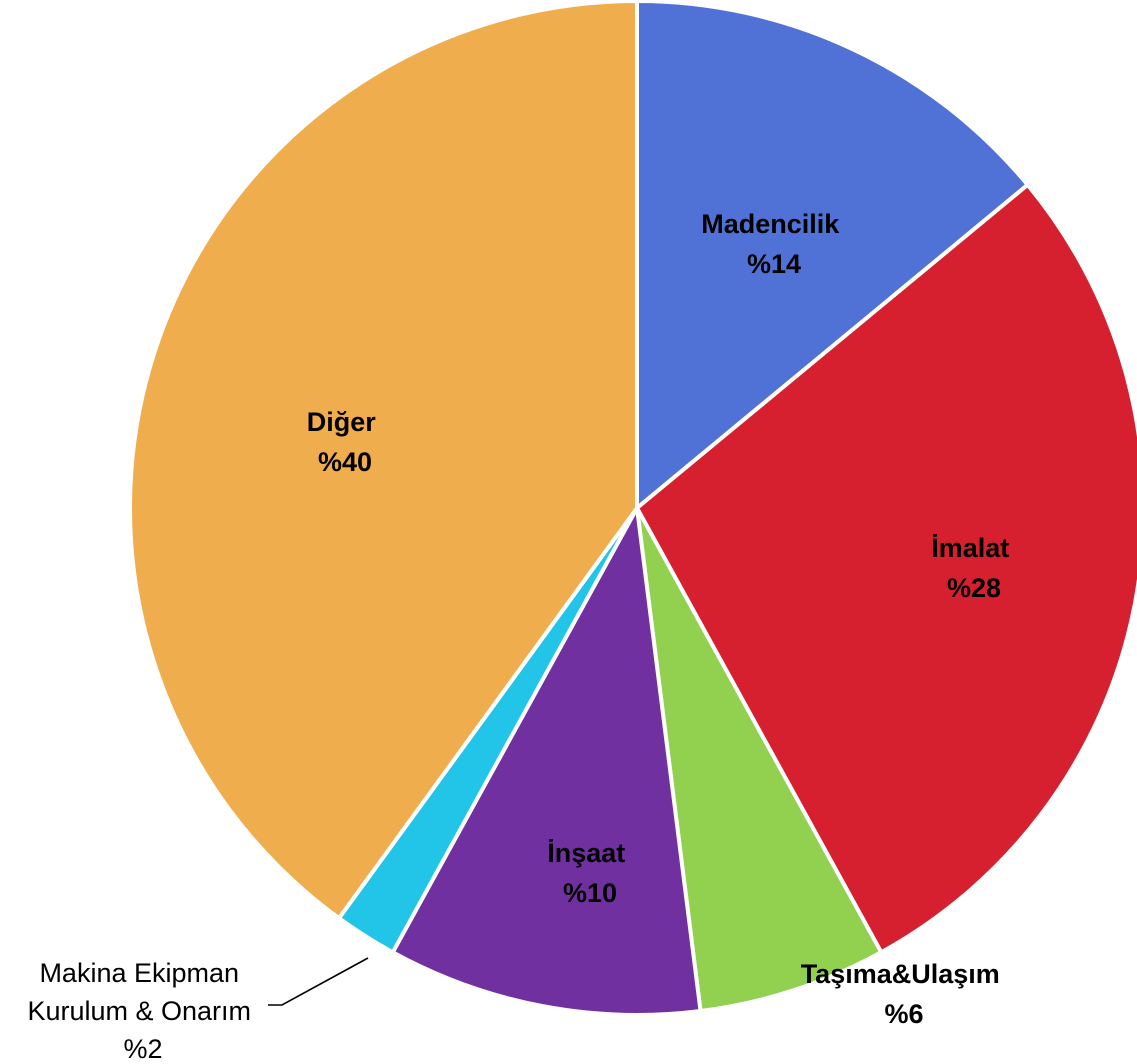  What do you see at coordinates (318, 981) in the screenshot?
I see `callout-leader-line` at bounding box center [318, 981].